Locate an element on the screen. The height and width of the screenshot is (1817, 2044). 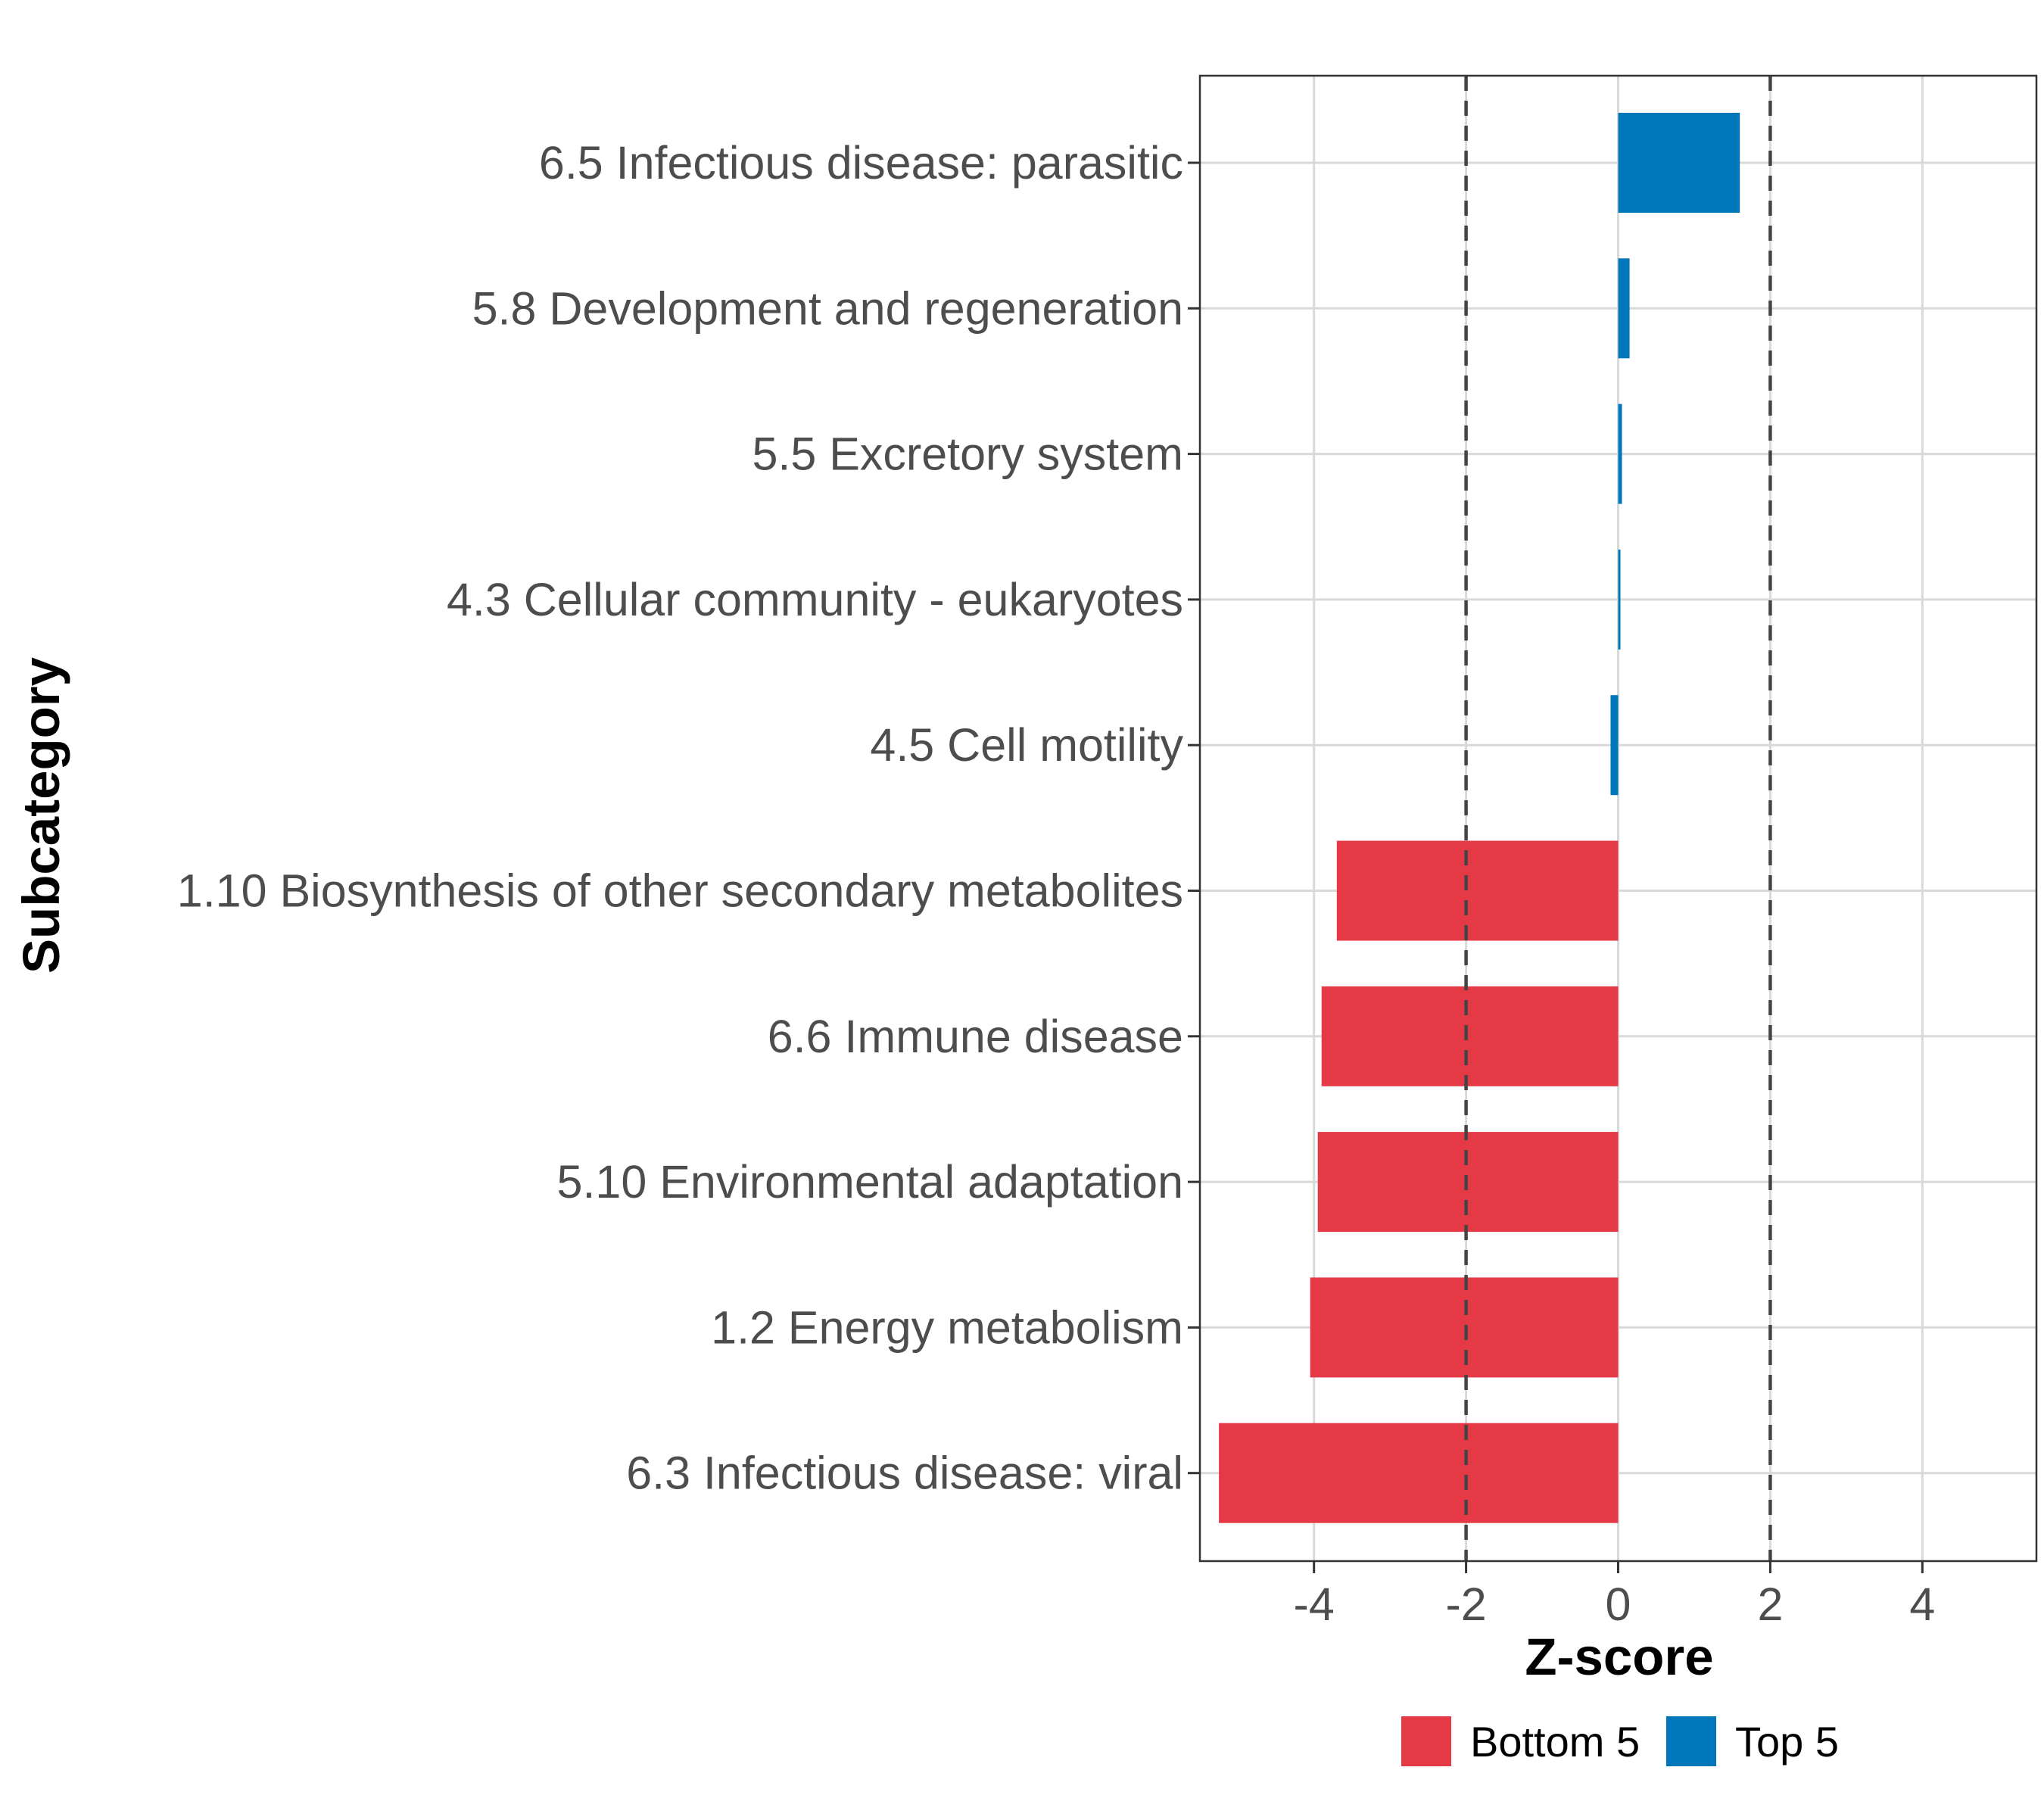
category-label: 1.2 Energy metabolism is located at coordinates (947, 1327).